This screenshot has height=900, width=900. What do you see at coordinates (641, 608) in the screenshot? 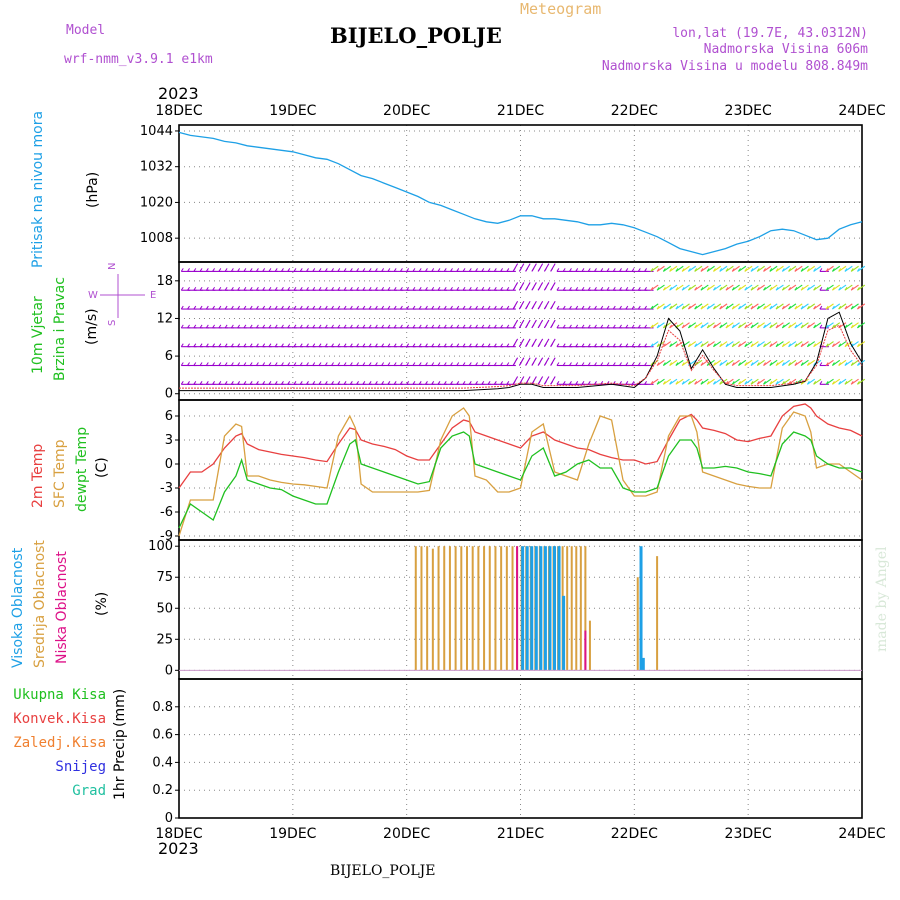
I see `high-cloud-bar` at bounding box center [641, 608].